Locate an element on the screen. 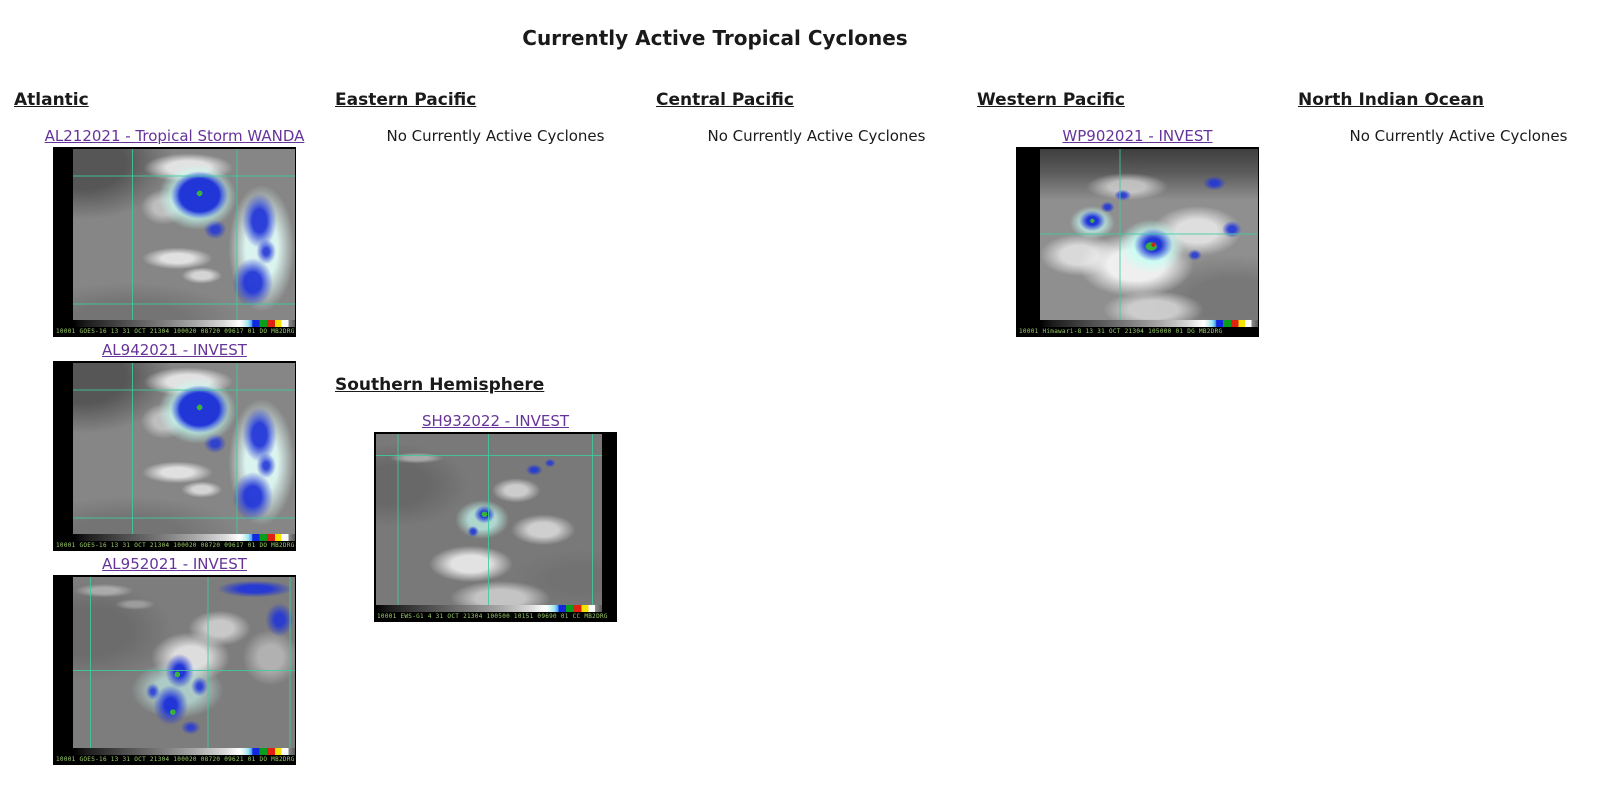  basin-header-western-pacific: Western Pacific is located at coordinates (1051, 100).